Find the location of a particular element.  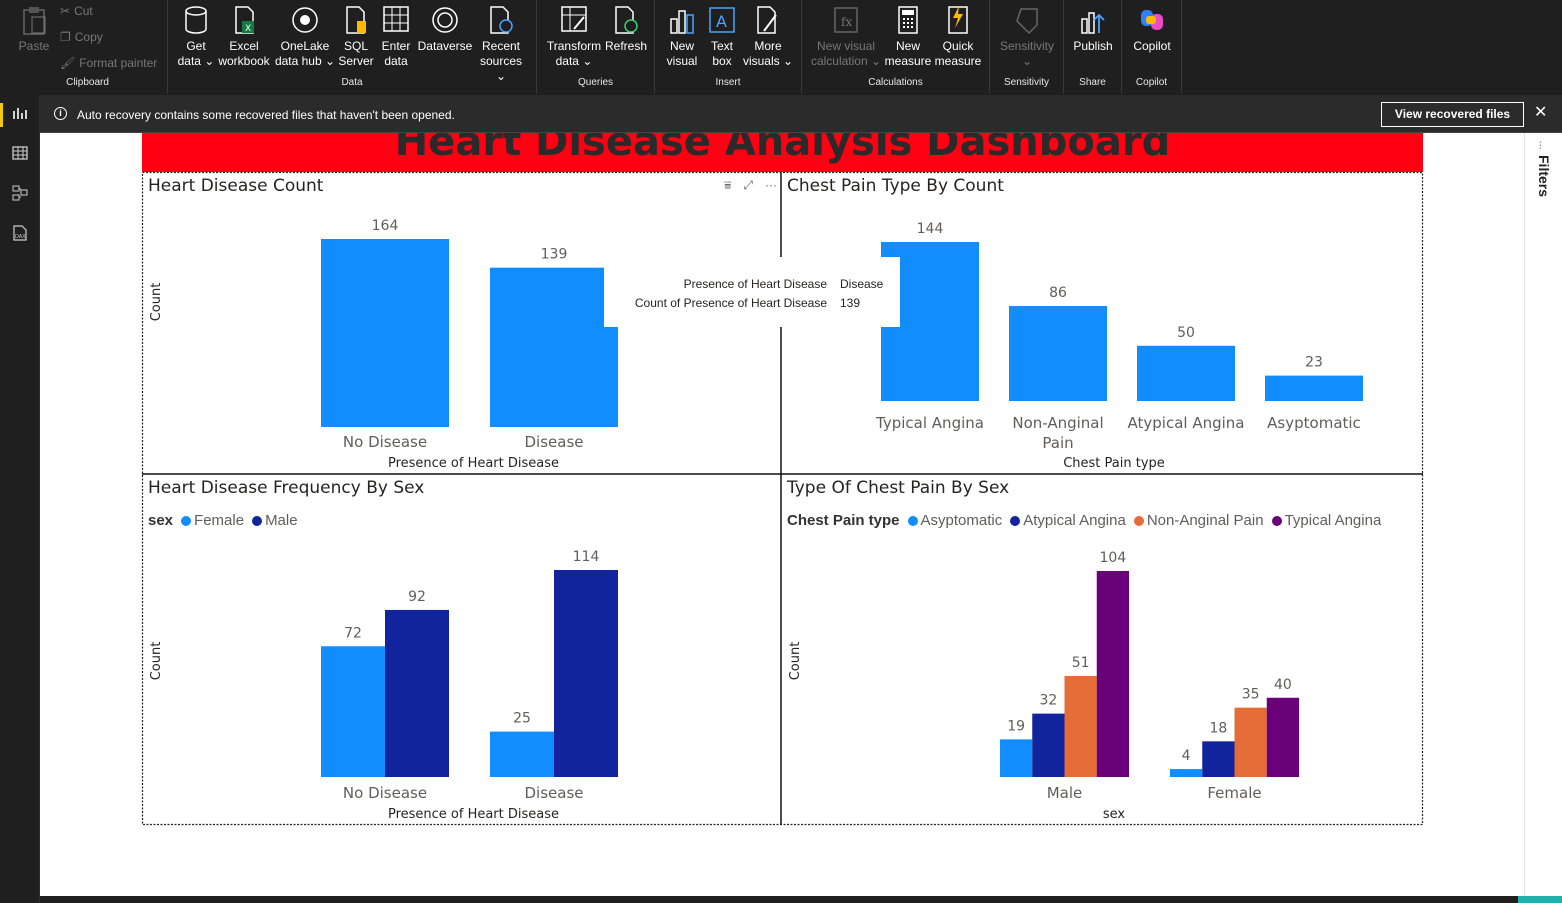

new-measure-button: New measure is located at coordinates (908, 36).